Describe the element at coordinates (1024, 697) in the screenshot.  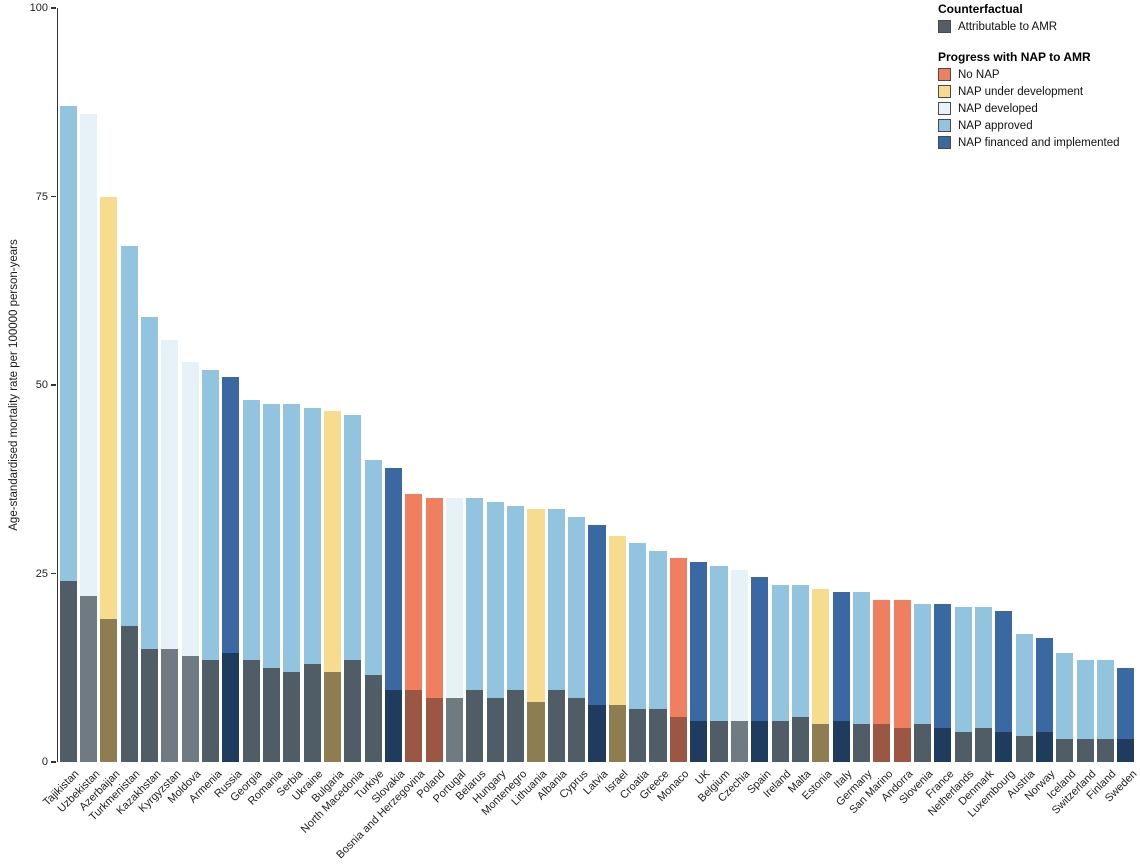
I see `bar-austria` at that location.